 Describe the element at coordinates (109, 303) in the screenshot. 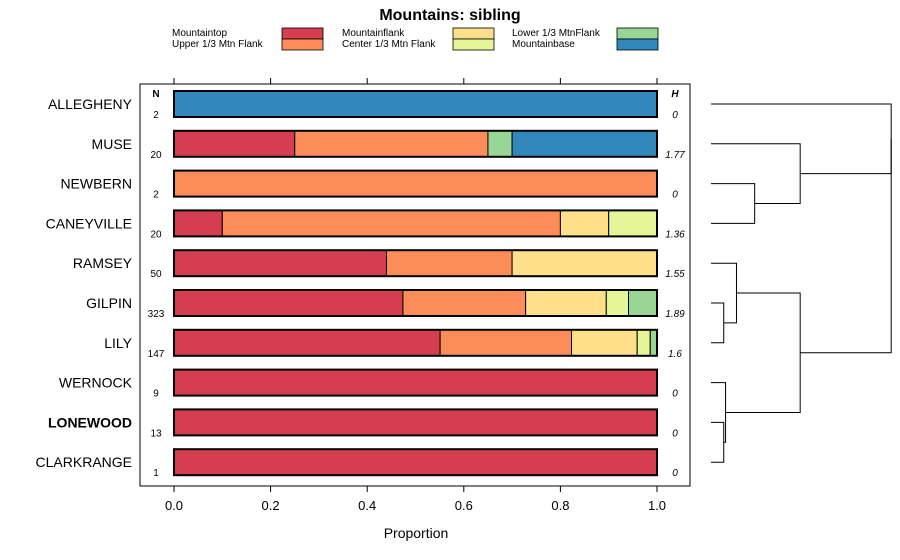

I see `category-label: GILPIN` at that location.